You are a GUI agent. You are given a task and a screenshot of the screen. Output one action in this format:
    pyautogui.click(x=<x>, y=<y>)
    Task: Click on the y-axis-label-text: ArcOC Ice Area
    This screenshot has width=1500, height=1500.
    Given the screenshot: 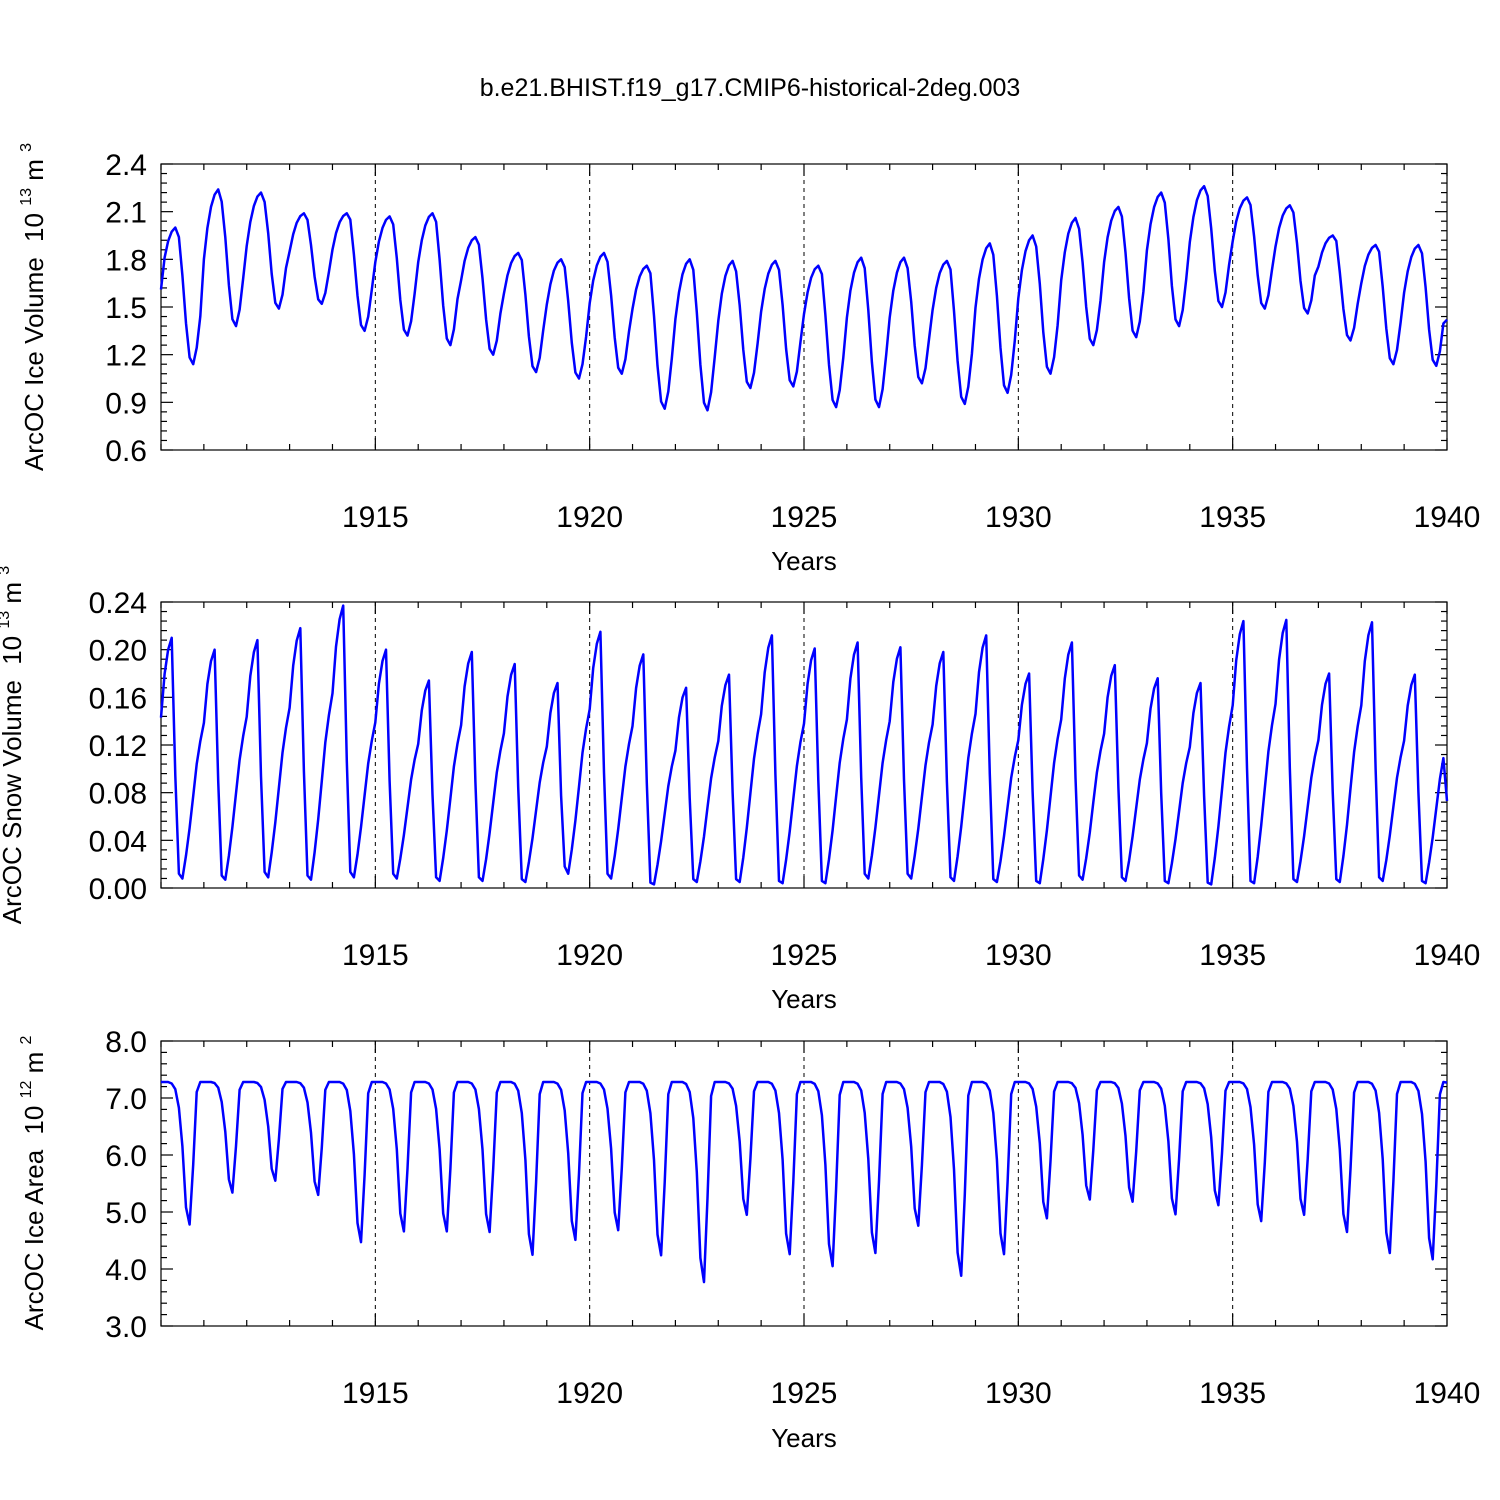 What is the action you would take?
    pyautogui.click(x=34, y=1239)
    